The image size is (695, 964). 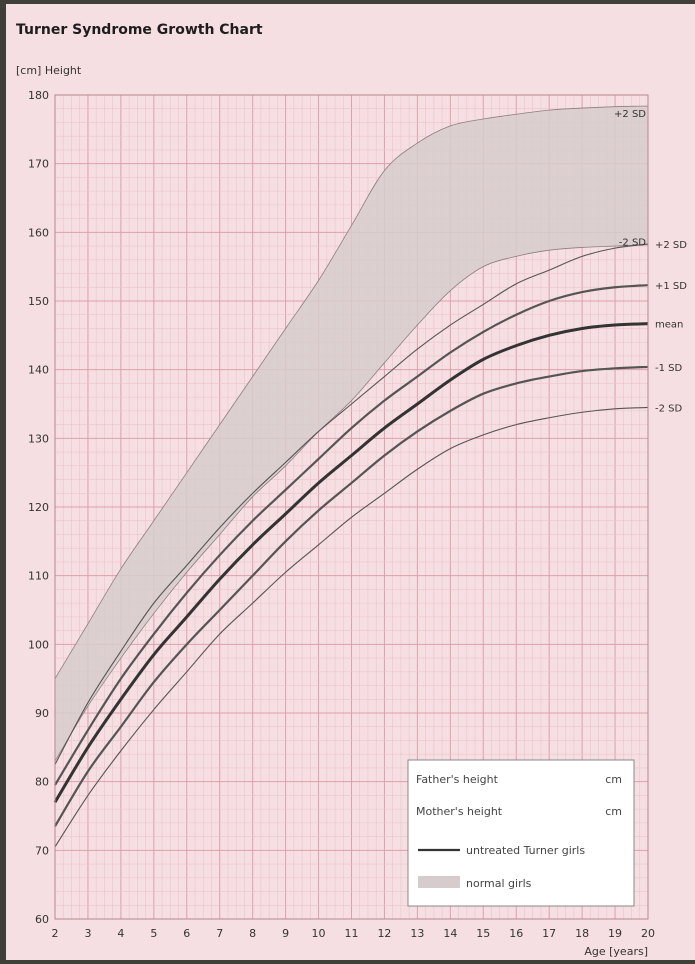 What do you see at coordinates (38, 232) in the screenshot?
I see `y-tick-label: 160` at bounding box center [38, 232].